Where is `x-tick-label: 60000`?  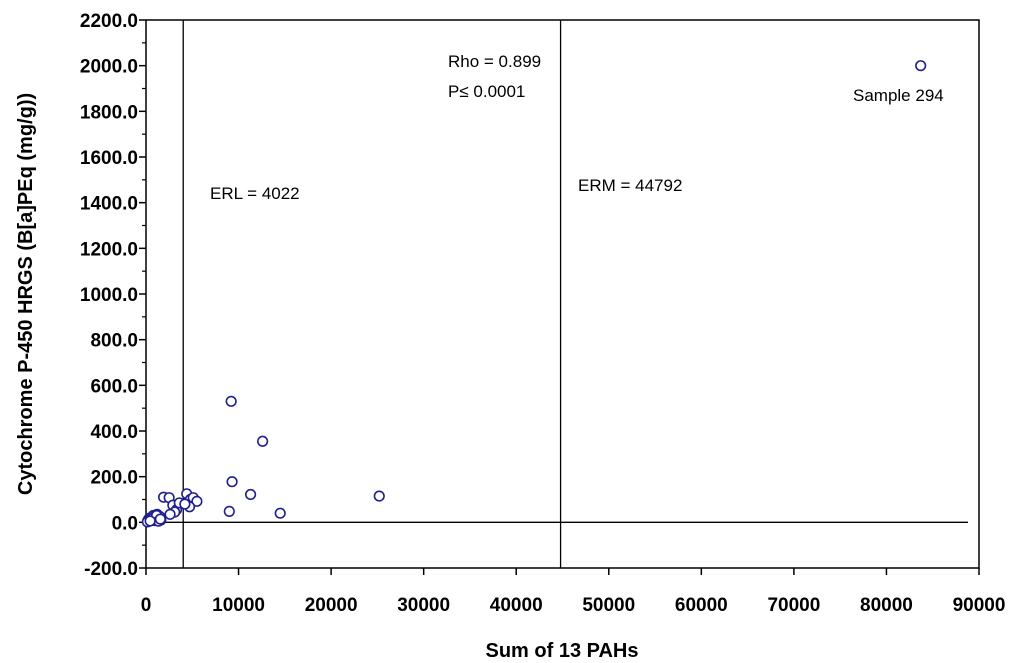 x-tick-label: 60000 is located at coordinates (701, 605).